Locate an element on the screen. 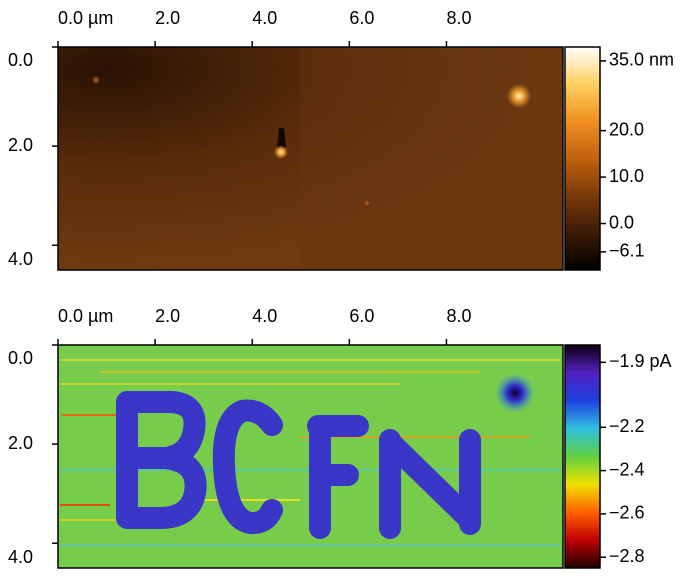  colorbar-tick-label: 20.0 is located at coordinates (626, 129).